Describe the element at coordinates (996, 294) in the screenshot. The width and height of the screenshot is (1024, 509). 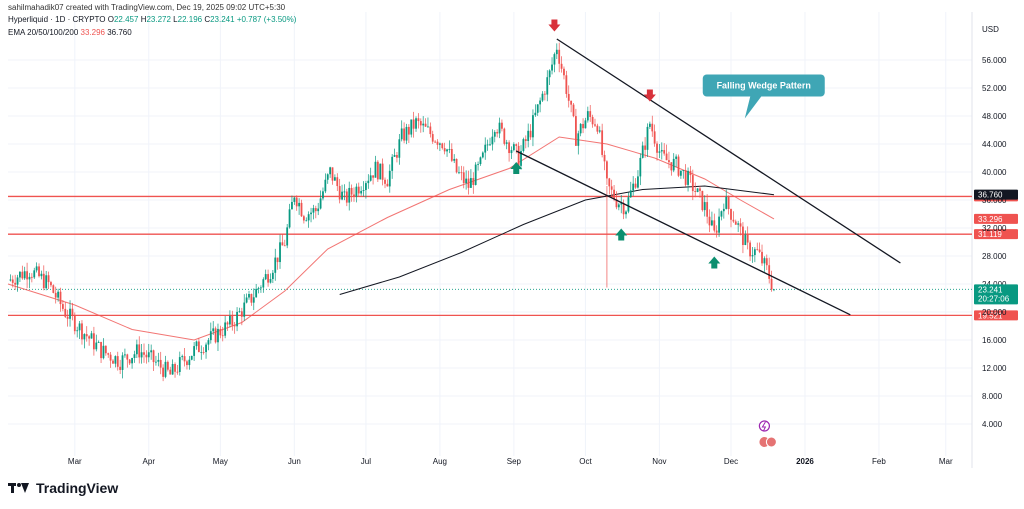
I see `price-badge` at that location.